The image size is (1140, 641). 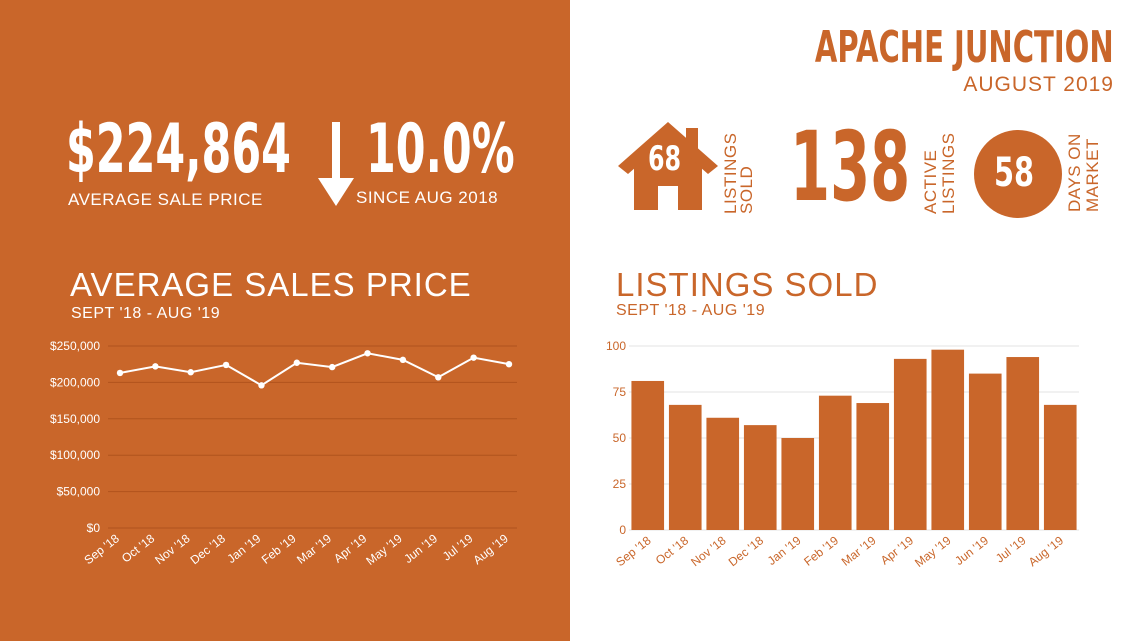 I want to click on active-listings-box: 138, so click(x=860, y=167).